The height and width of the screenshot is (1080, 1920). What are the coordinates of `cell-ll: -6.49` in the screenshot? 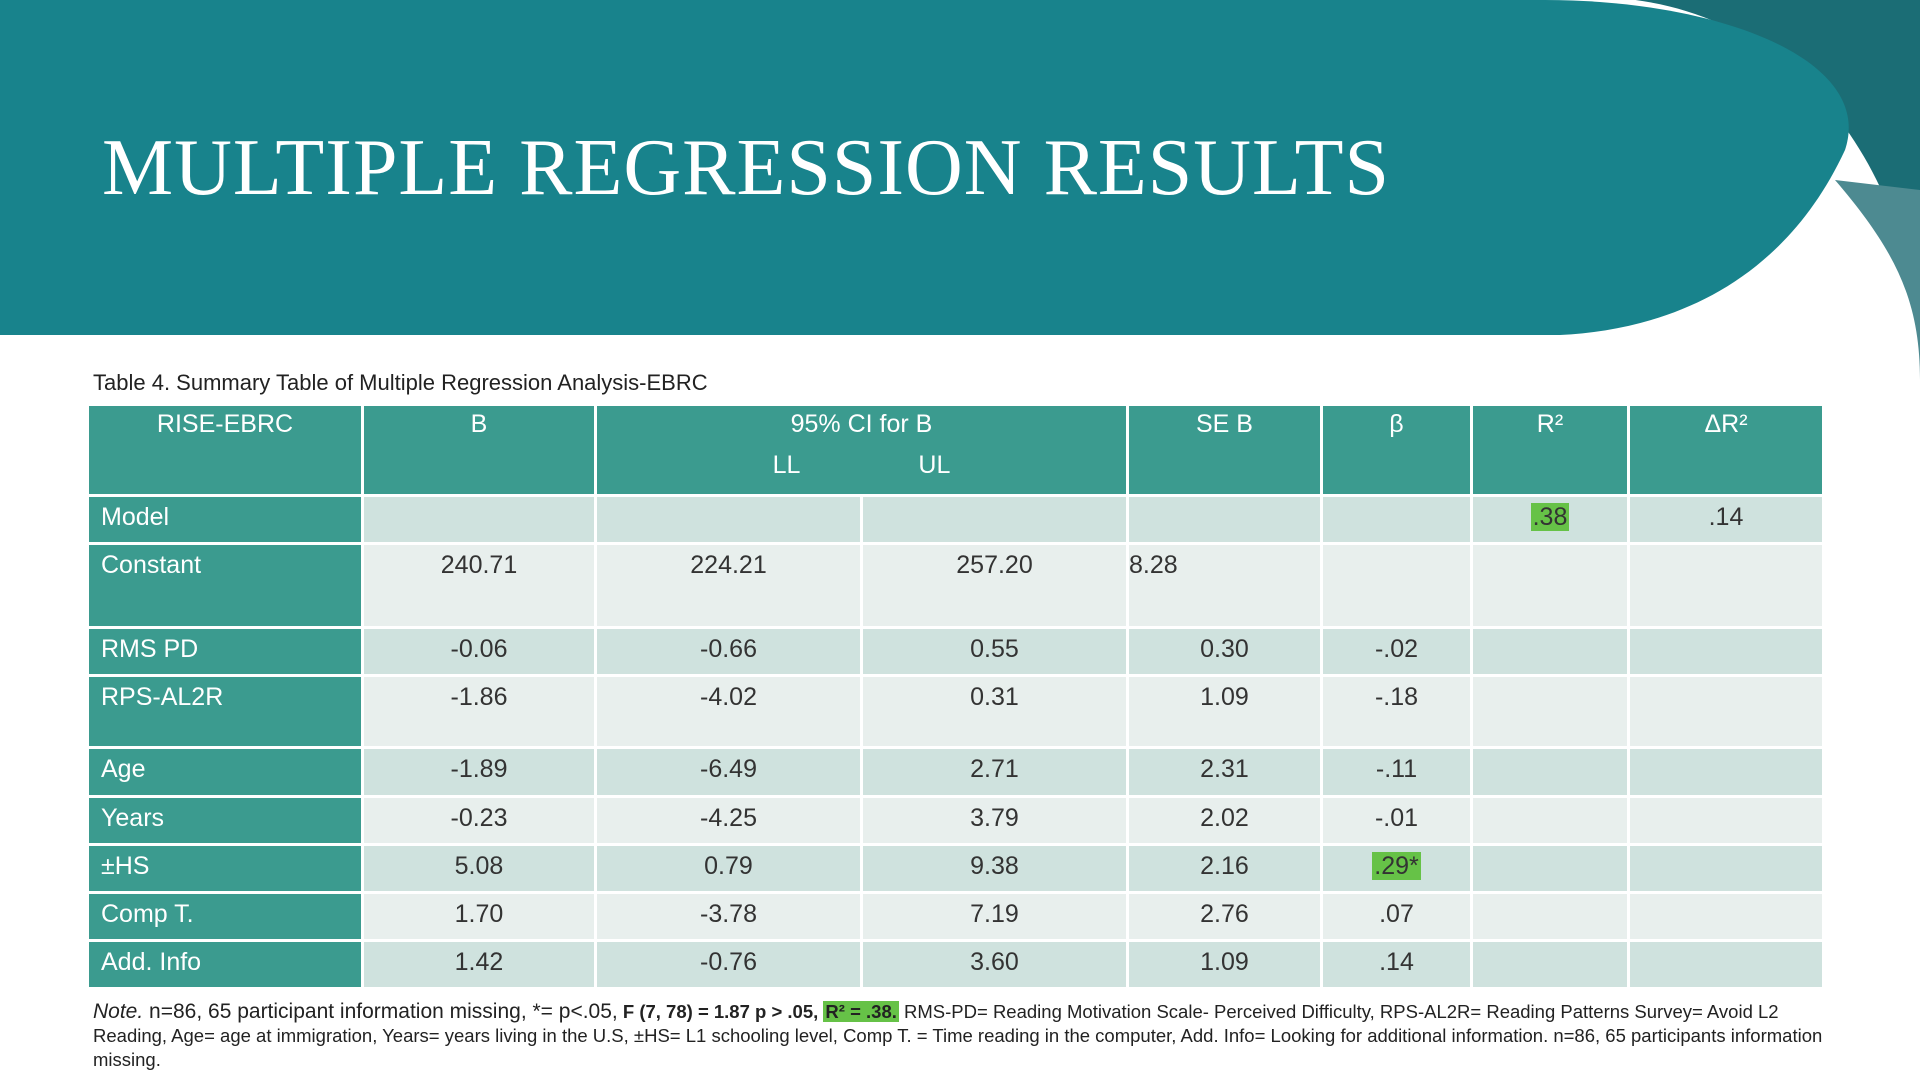 It's located at (728, 772).